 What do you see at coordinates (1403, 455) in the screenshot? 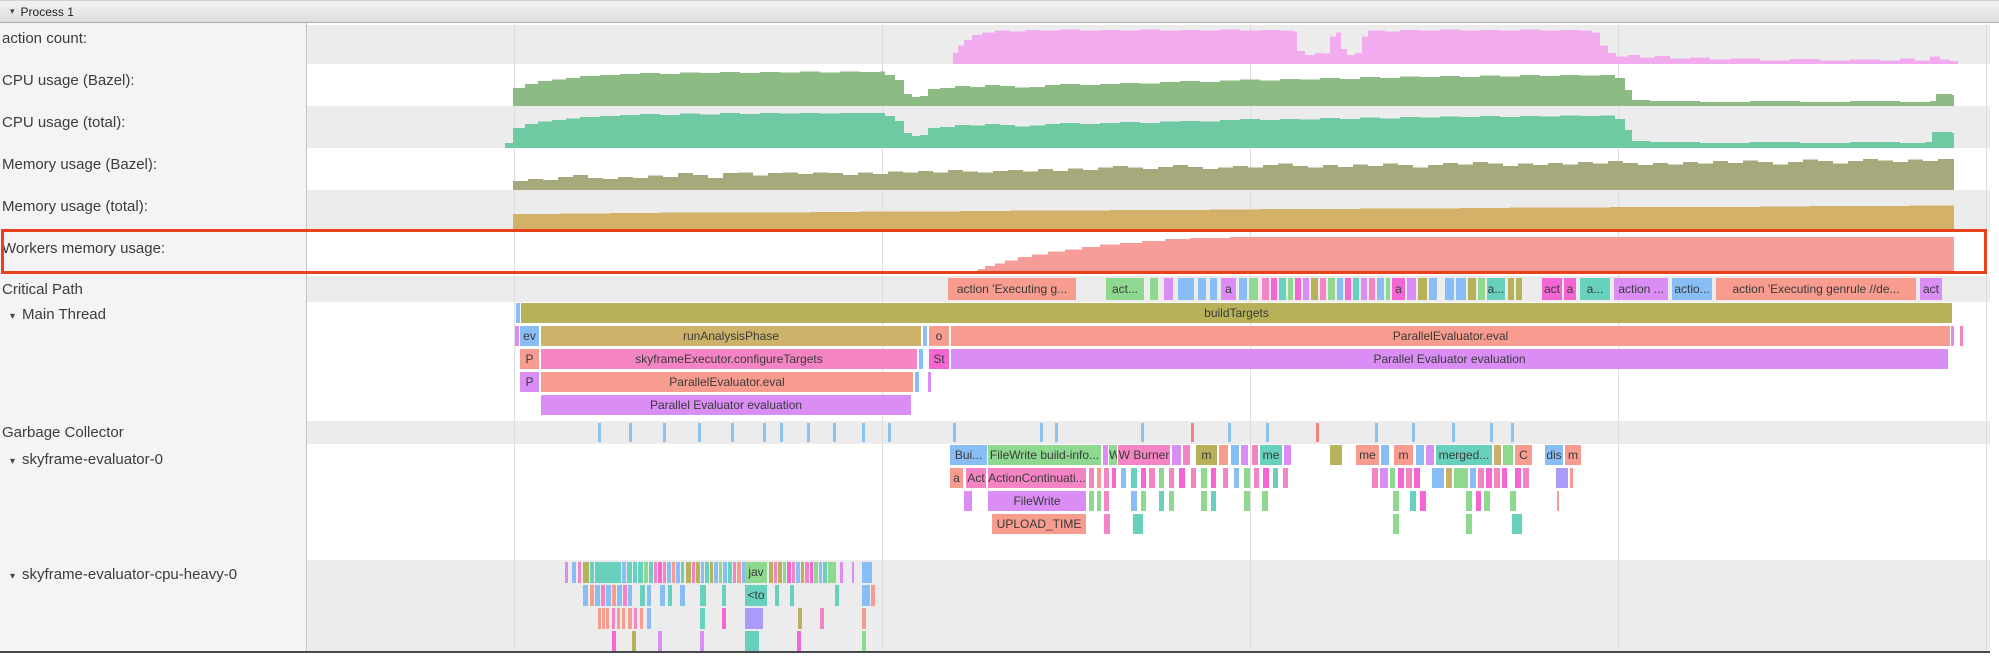
I see `skyframe-evaluator-0-slice-m: m` at bounding box center [1403, 455].